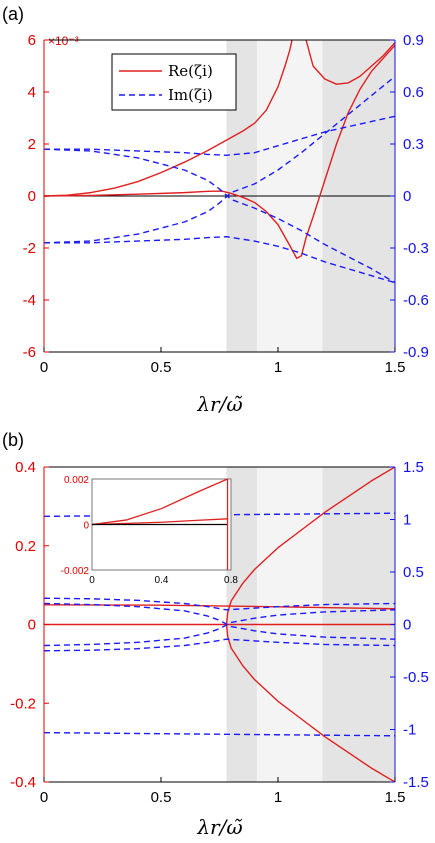 The height and width of the screenshot is (843, 435). Describe the element at coordinates (23, 703) in the screenshot. I see `left-tick-label: -0.2` at that location.